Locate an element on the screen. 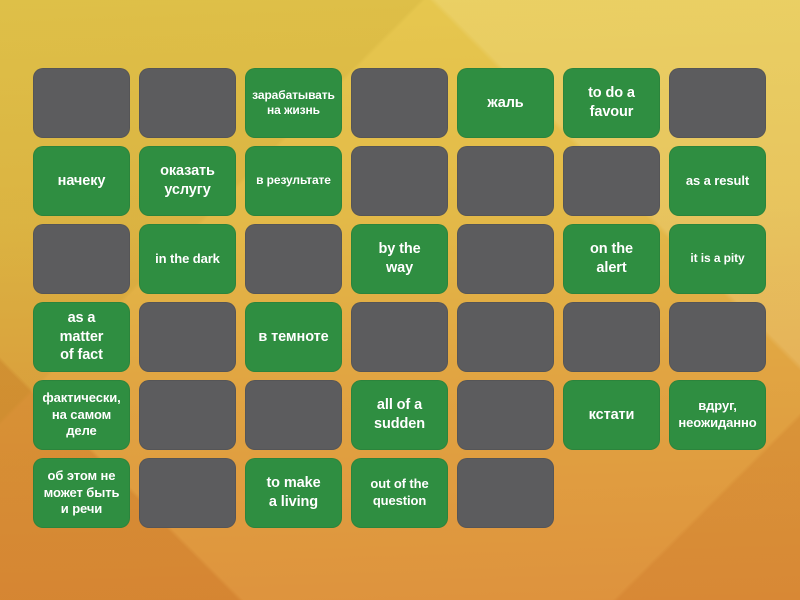 The height and width of the screenshot is (600, 800). card-hidden-r4c2 is located at coordinates (187, 337).